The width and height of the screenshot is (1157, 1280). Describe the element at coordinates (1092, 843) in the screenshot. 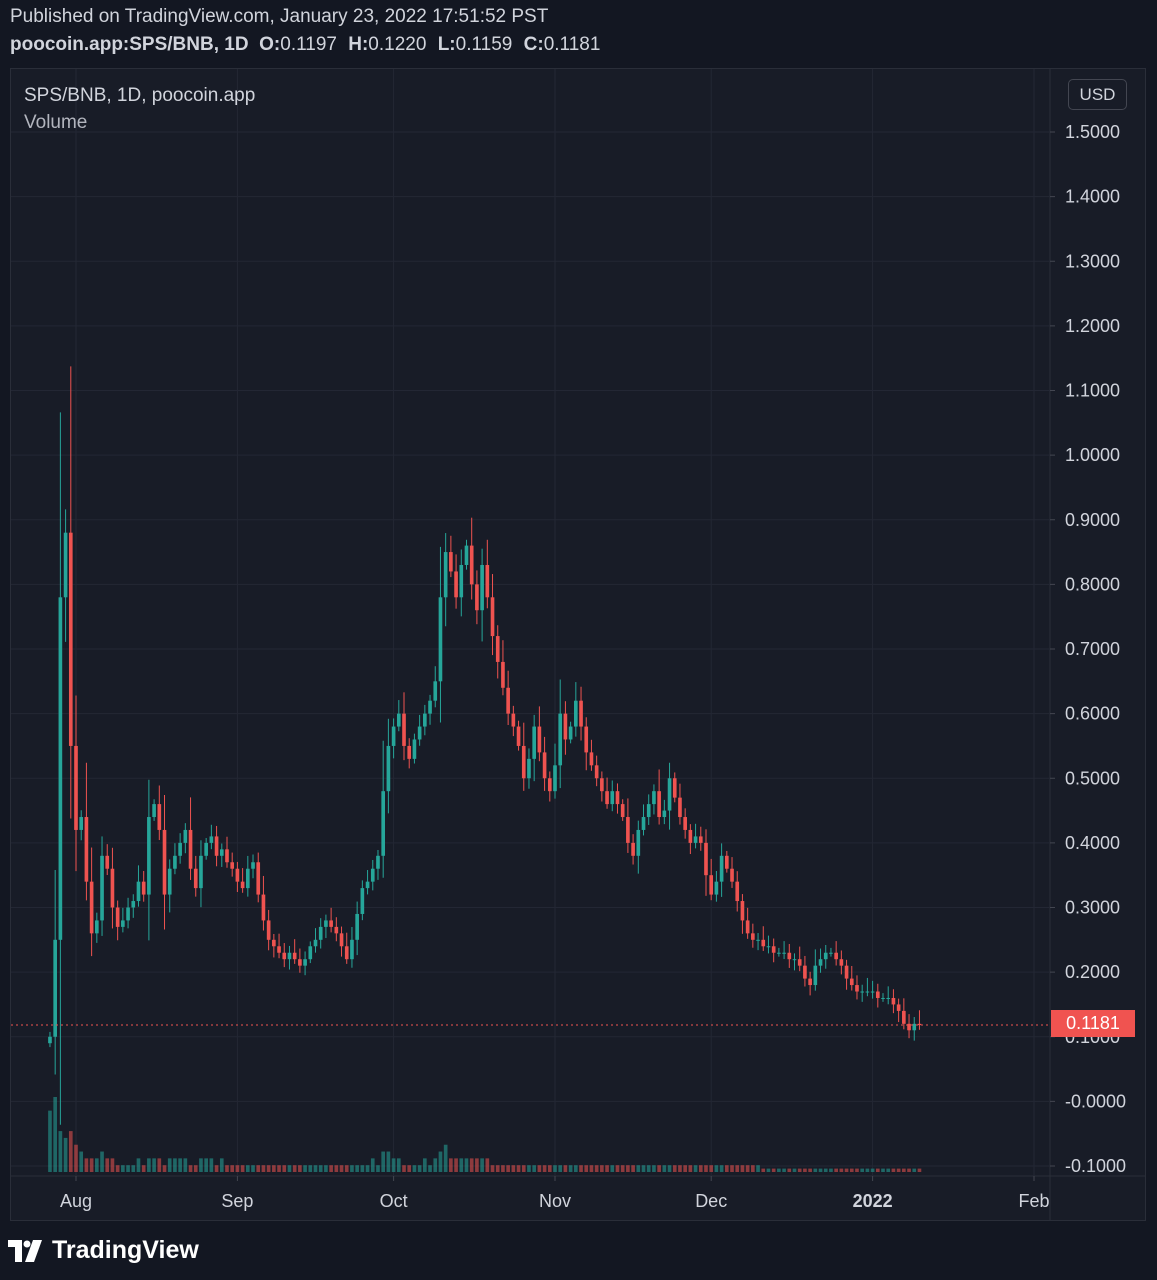

I see `y-tick-label: 0.4000` at that location.